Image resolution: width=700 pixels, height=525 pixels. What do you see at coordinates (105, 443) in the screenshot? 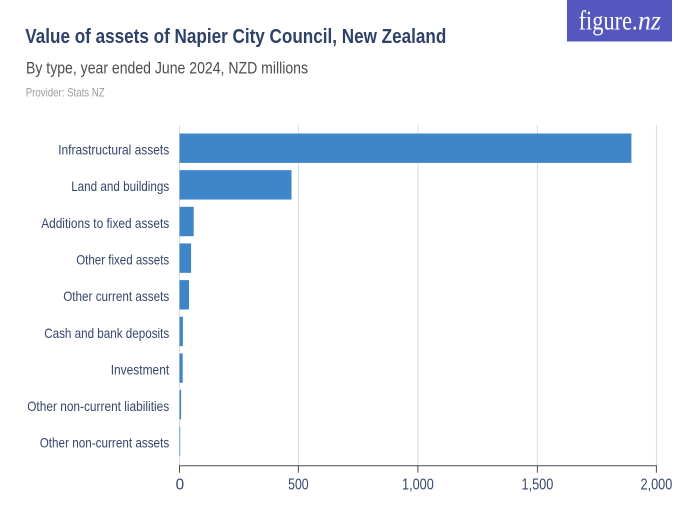
I see `svg-text: Other non-current assets` at bounding box center [105, 443].